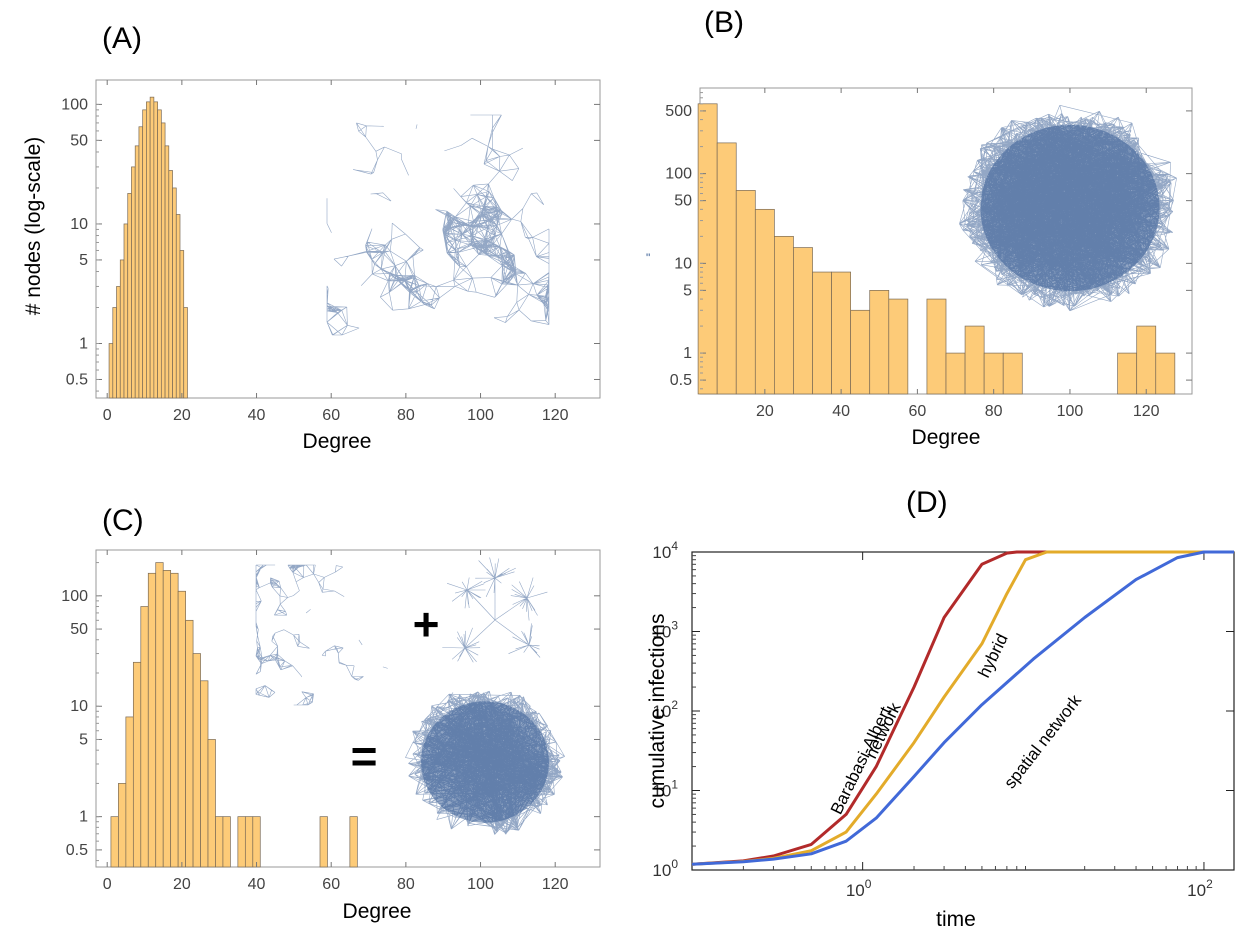 The width and height of the screenshot is (1239, 937). I want to click on annotation-spatial-network: spatial network, so click(1042, 741).